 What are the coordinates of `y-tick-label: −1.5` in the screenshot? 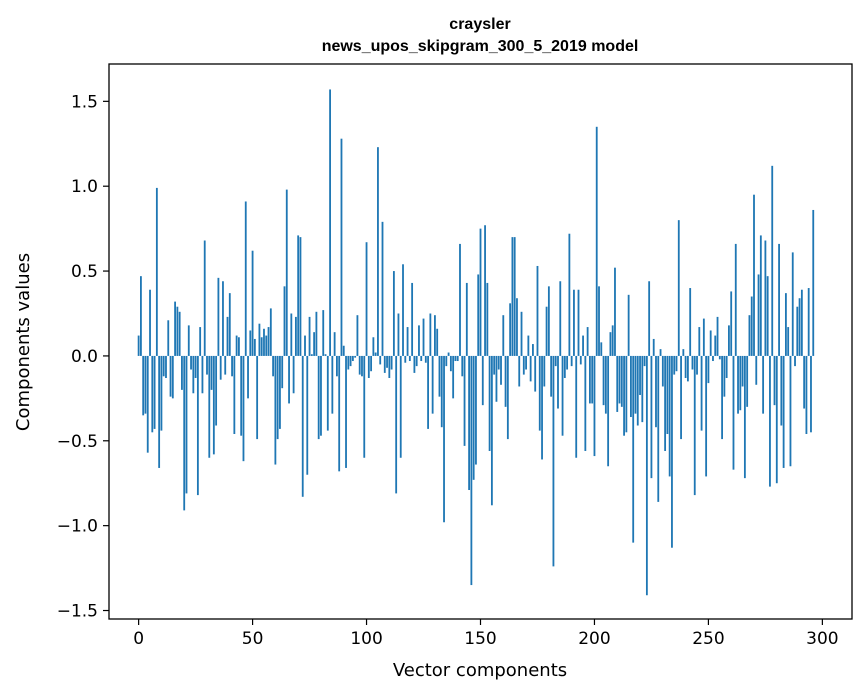 It's located at (77, 612).